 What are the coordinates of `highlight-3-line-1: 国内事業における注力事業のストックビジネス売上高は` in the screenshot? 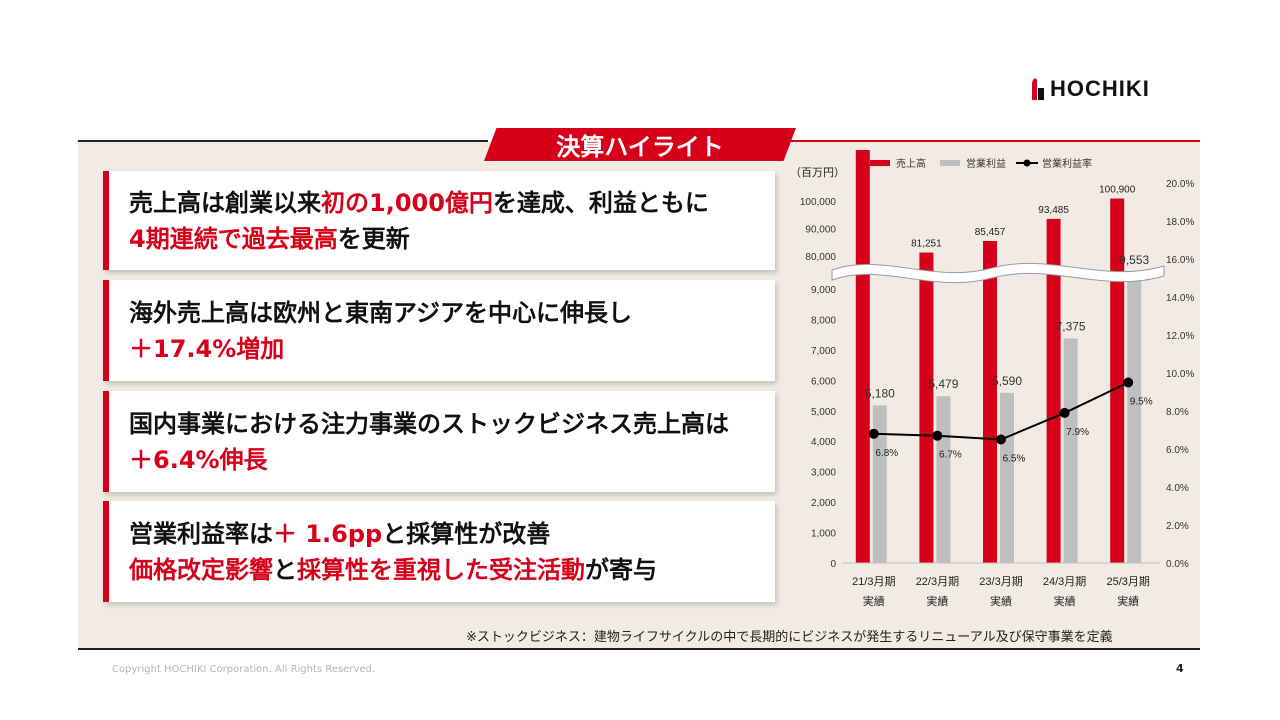 It's located at (452, 424).